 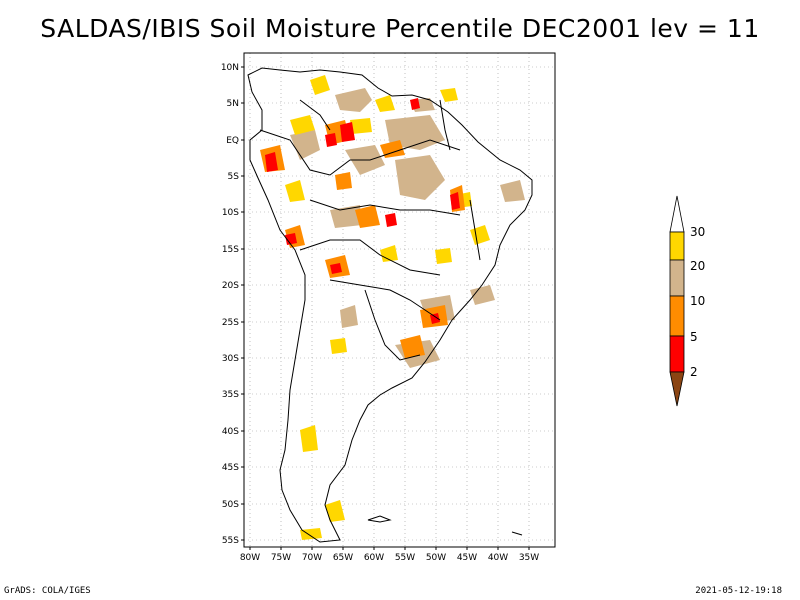 What do you see at coordinates (281, 558) in the screenshot?
I see `lon-tick-label: 75W` at bounding box center [281, 558].